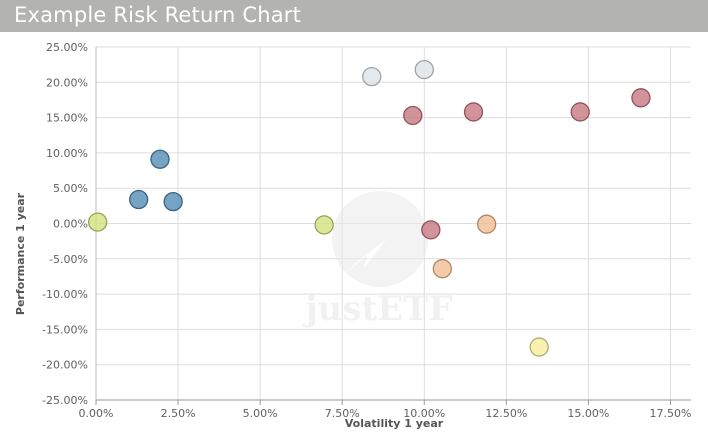 This screenshot has height=435, width=708. What do you see at coordinates (178, 413) in the screenshot?
I see `x-tick-label: 2.50%` at bounding box center [178, 413].